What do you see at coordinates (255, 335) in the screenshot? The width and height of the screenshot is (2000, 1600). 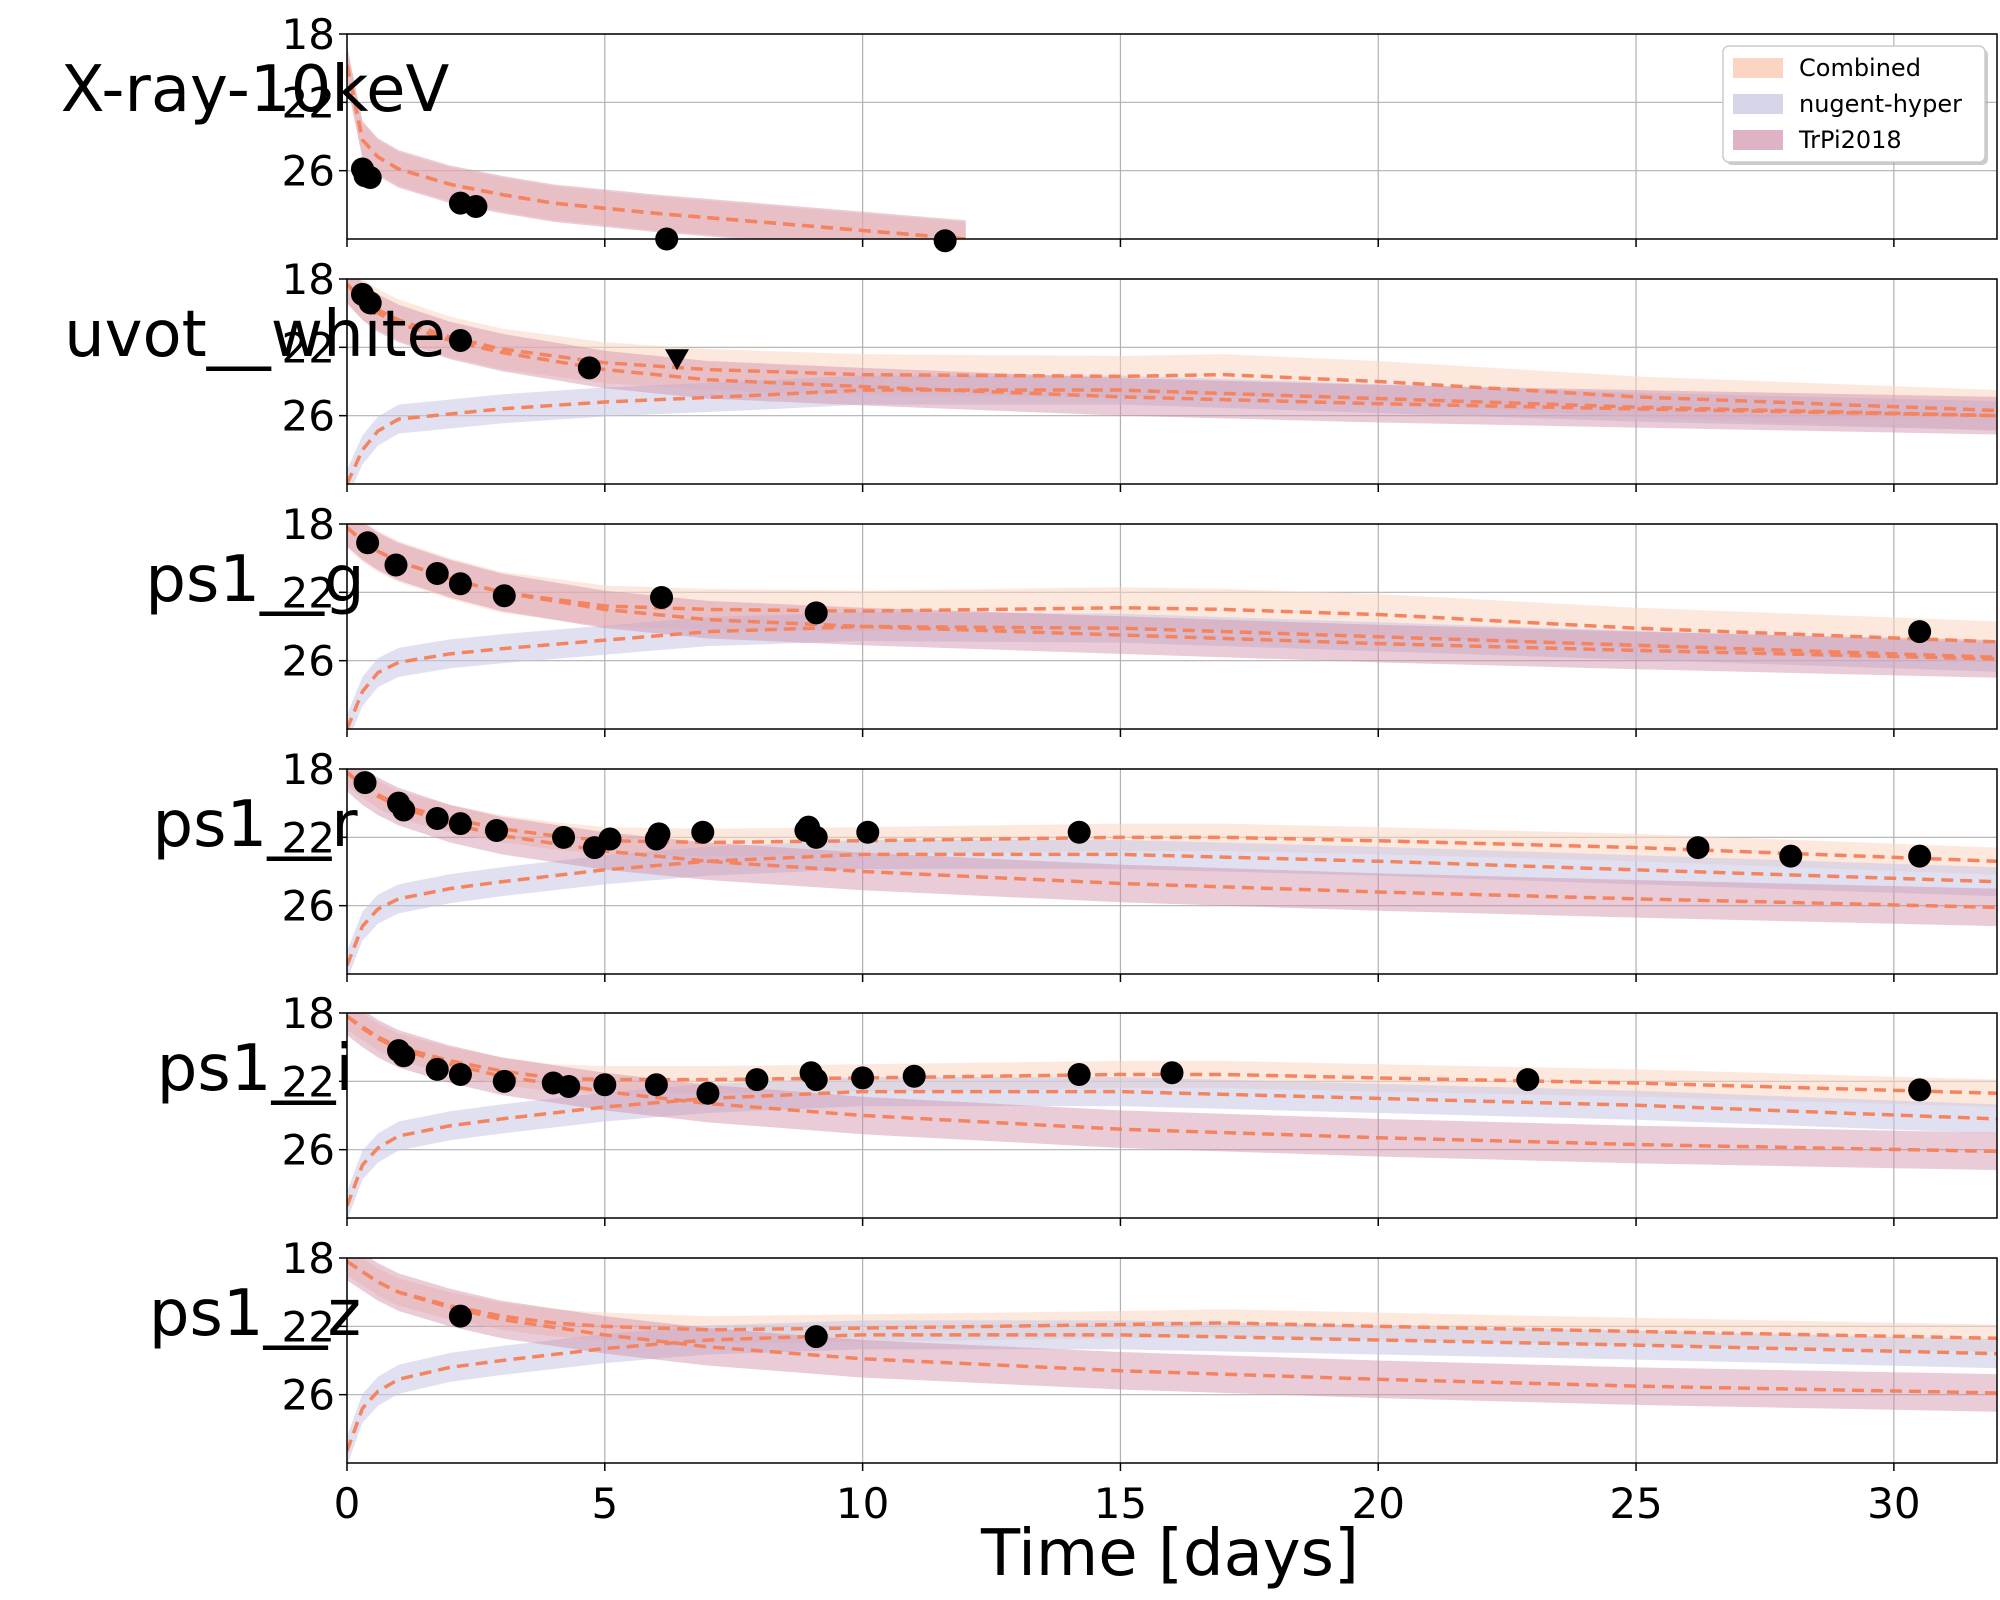 I see `panel-ylabel: uvot__white` at bounding box center [255, 335].